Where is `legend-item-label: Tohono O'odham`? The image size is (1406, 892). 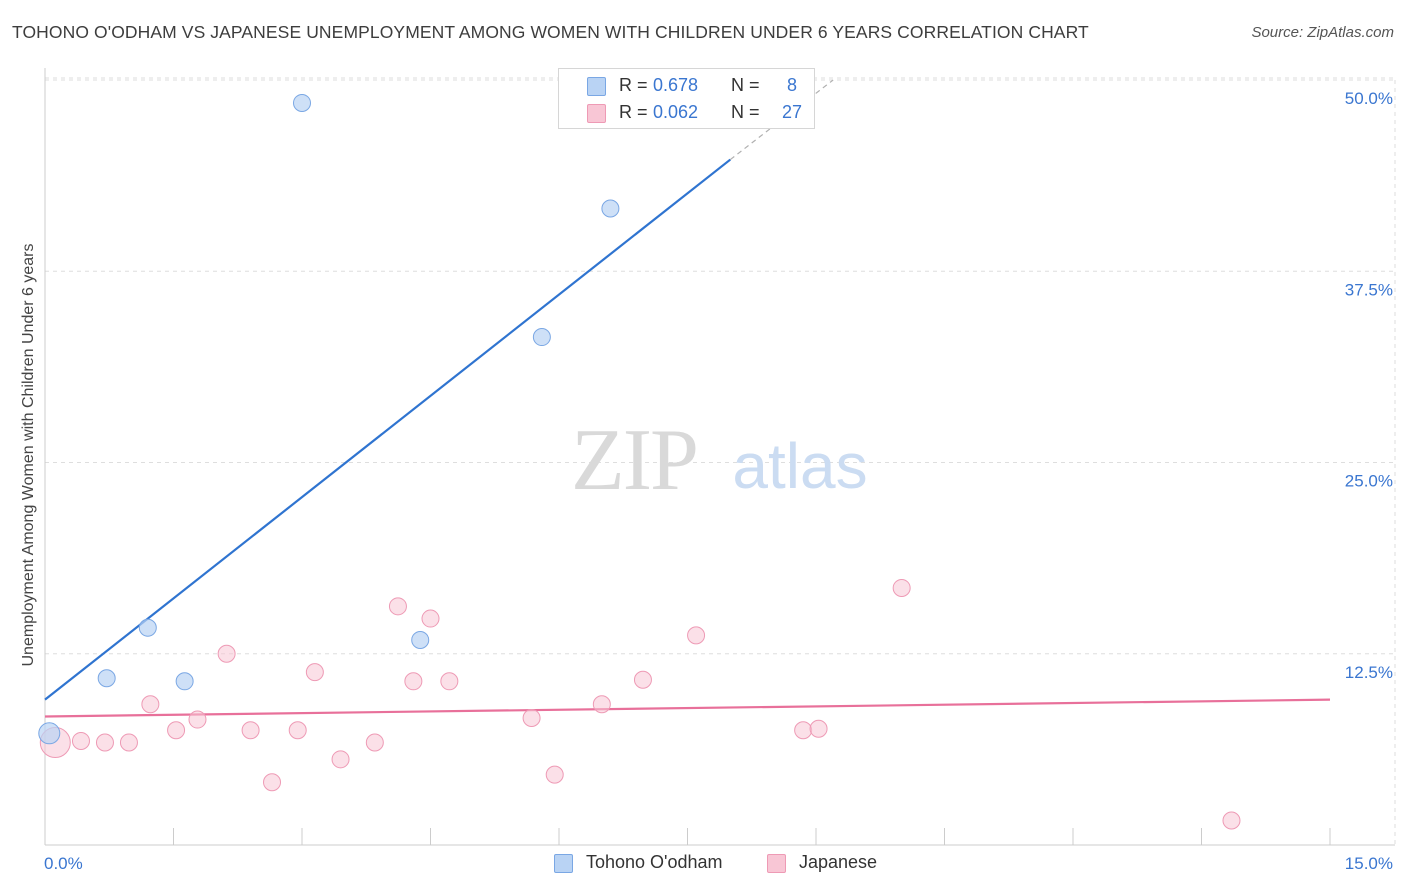 legend-item-label: Tohono O'odham is located at coordinates (654, 862).